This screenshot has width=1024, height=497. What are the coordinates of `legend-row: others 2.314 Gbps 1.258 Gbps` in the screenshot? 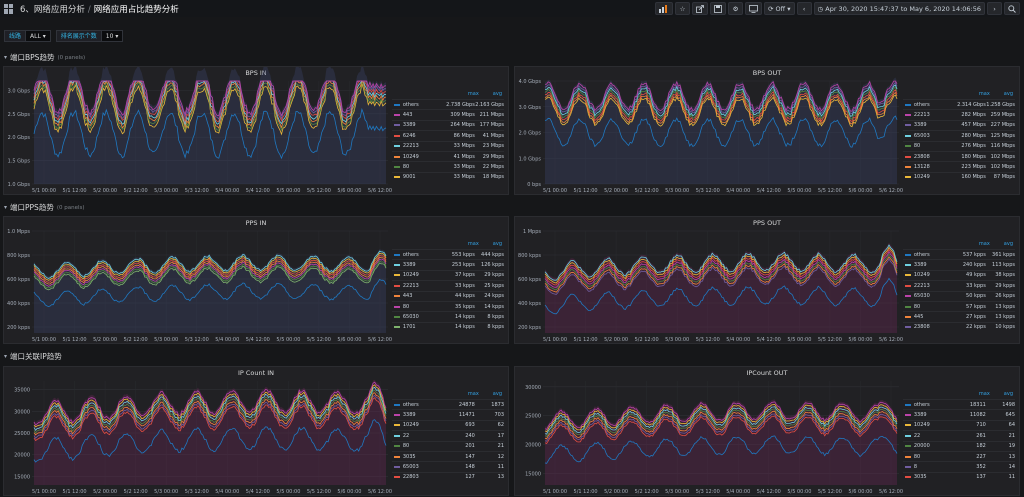 It's located at (959, 104).